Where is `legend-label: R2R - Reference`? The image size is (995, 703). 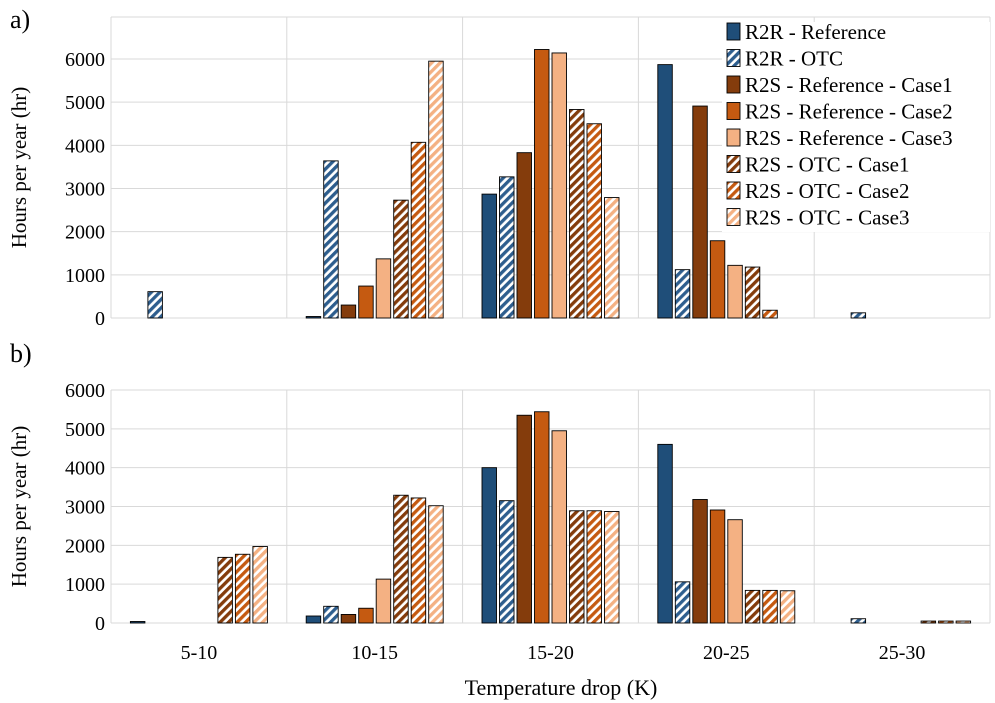
legend-label: R2R - Reference is located at coordinates (815, 32).